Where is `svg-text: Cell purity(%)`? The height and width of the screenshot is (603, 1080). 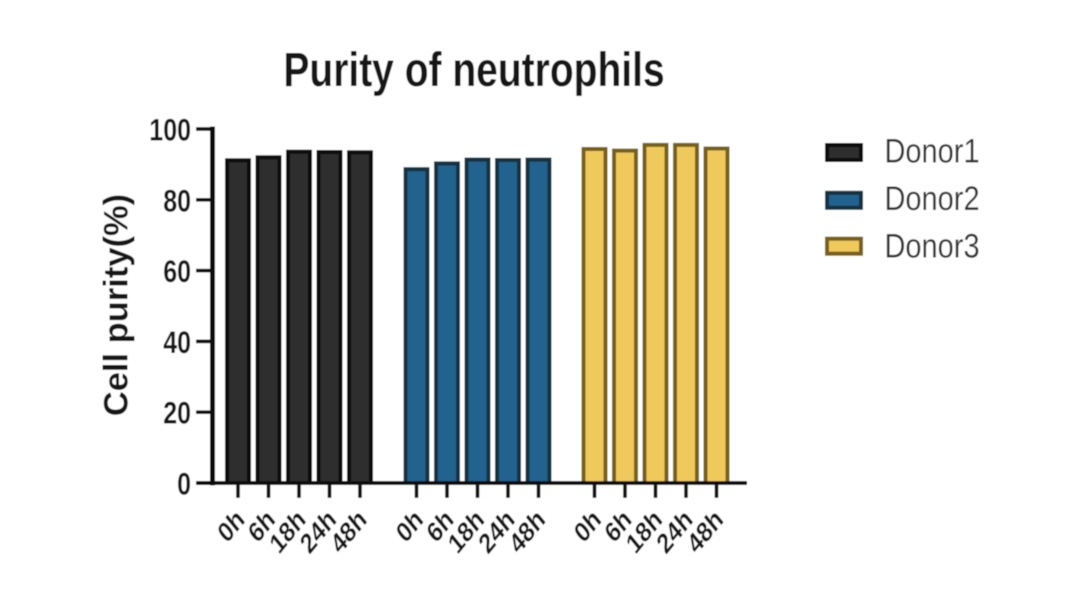
svg-text: Cell purity(%) is located at coordinates (116, 305).